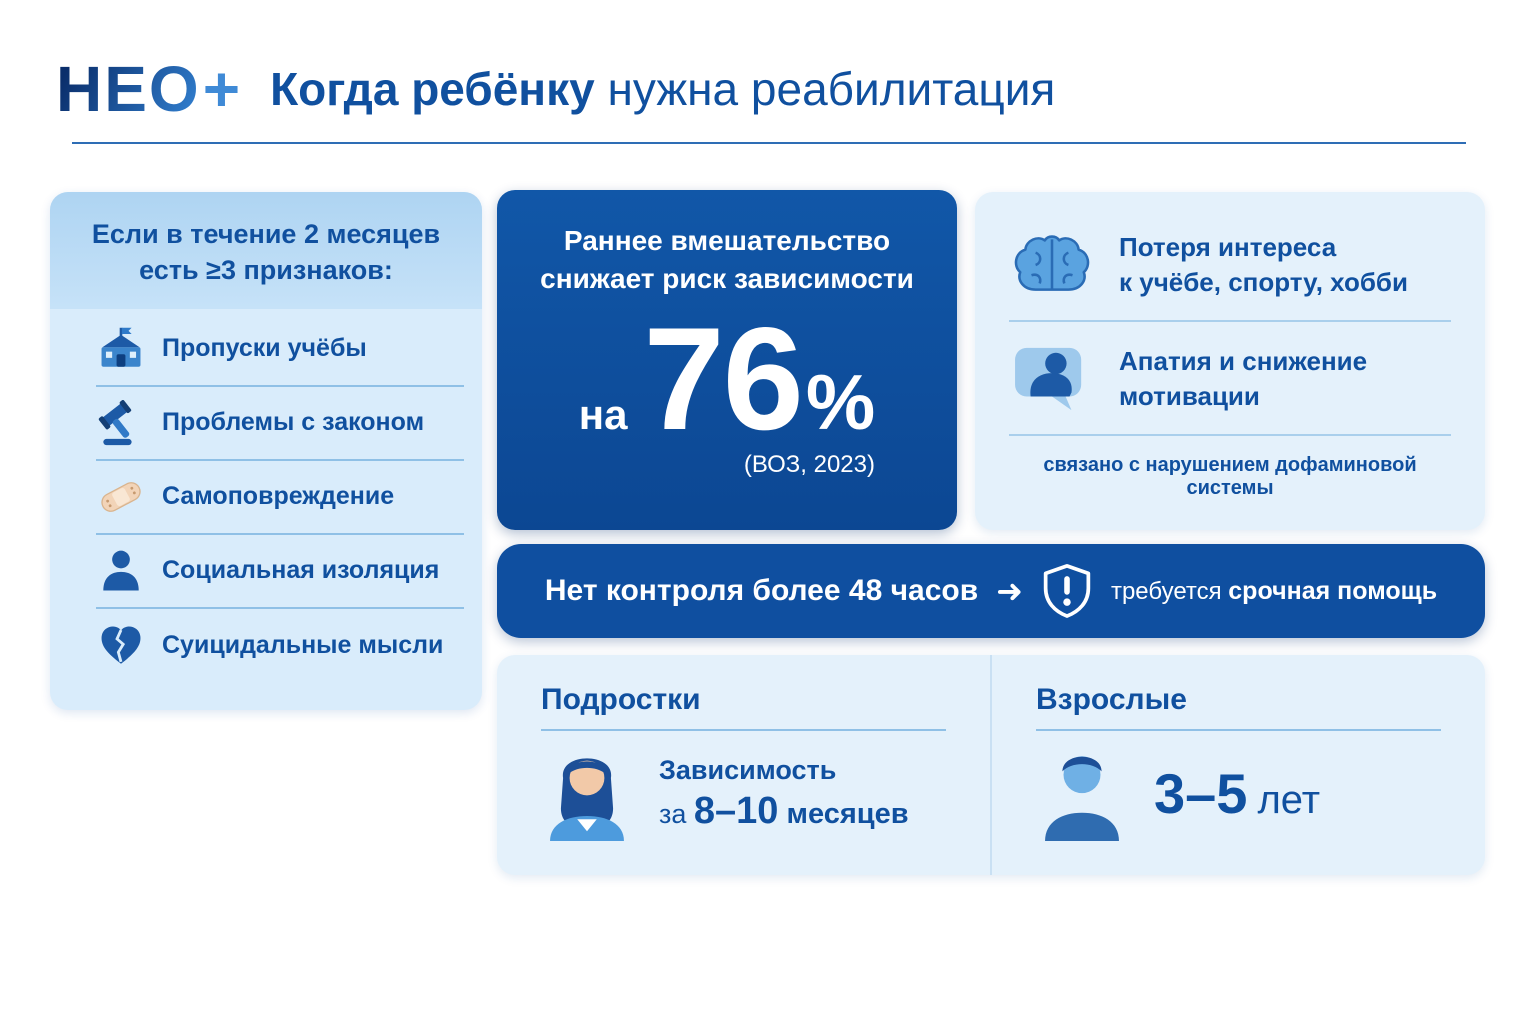 The height and width of the screenshot is (1024, 1536). Describe the element at coordinates (761, 590) in the screenshot. I see `alert-condition: Нет контроля более 48 часов` at that location.